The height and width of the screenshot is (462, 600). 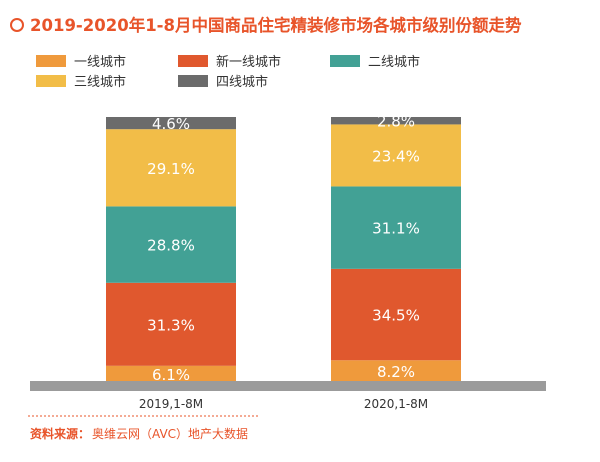 What do you see at coordinates (288, 386) in the screenshot?
I see `x-axis-bar` at bounding box center [288, 386].